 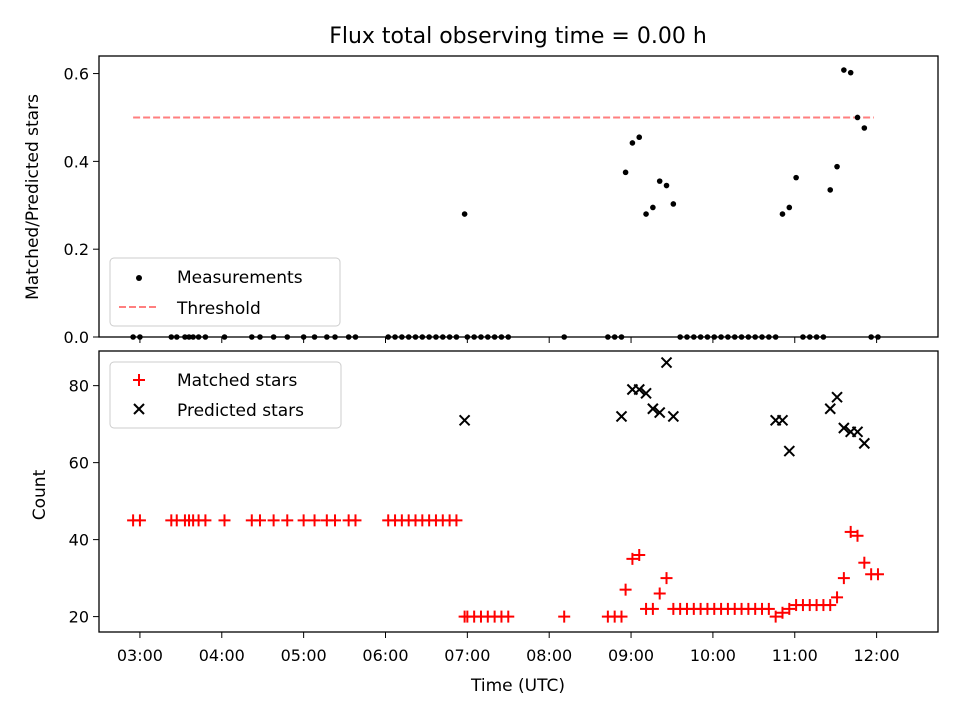 I want to click on bottom-legend: Matched stars Predicted stars, so click(x=225, y=395).